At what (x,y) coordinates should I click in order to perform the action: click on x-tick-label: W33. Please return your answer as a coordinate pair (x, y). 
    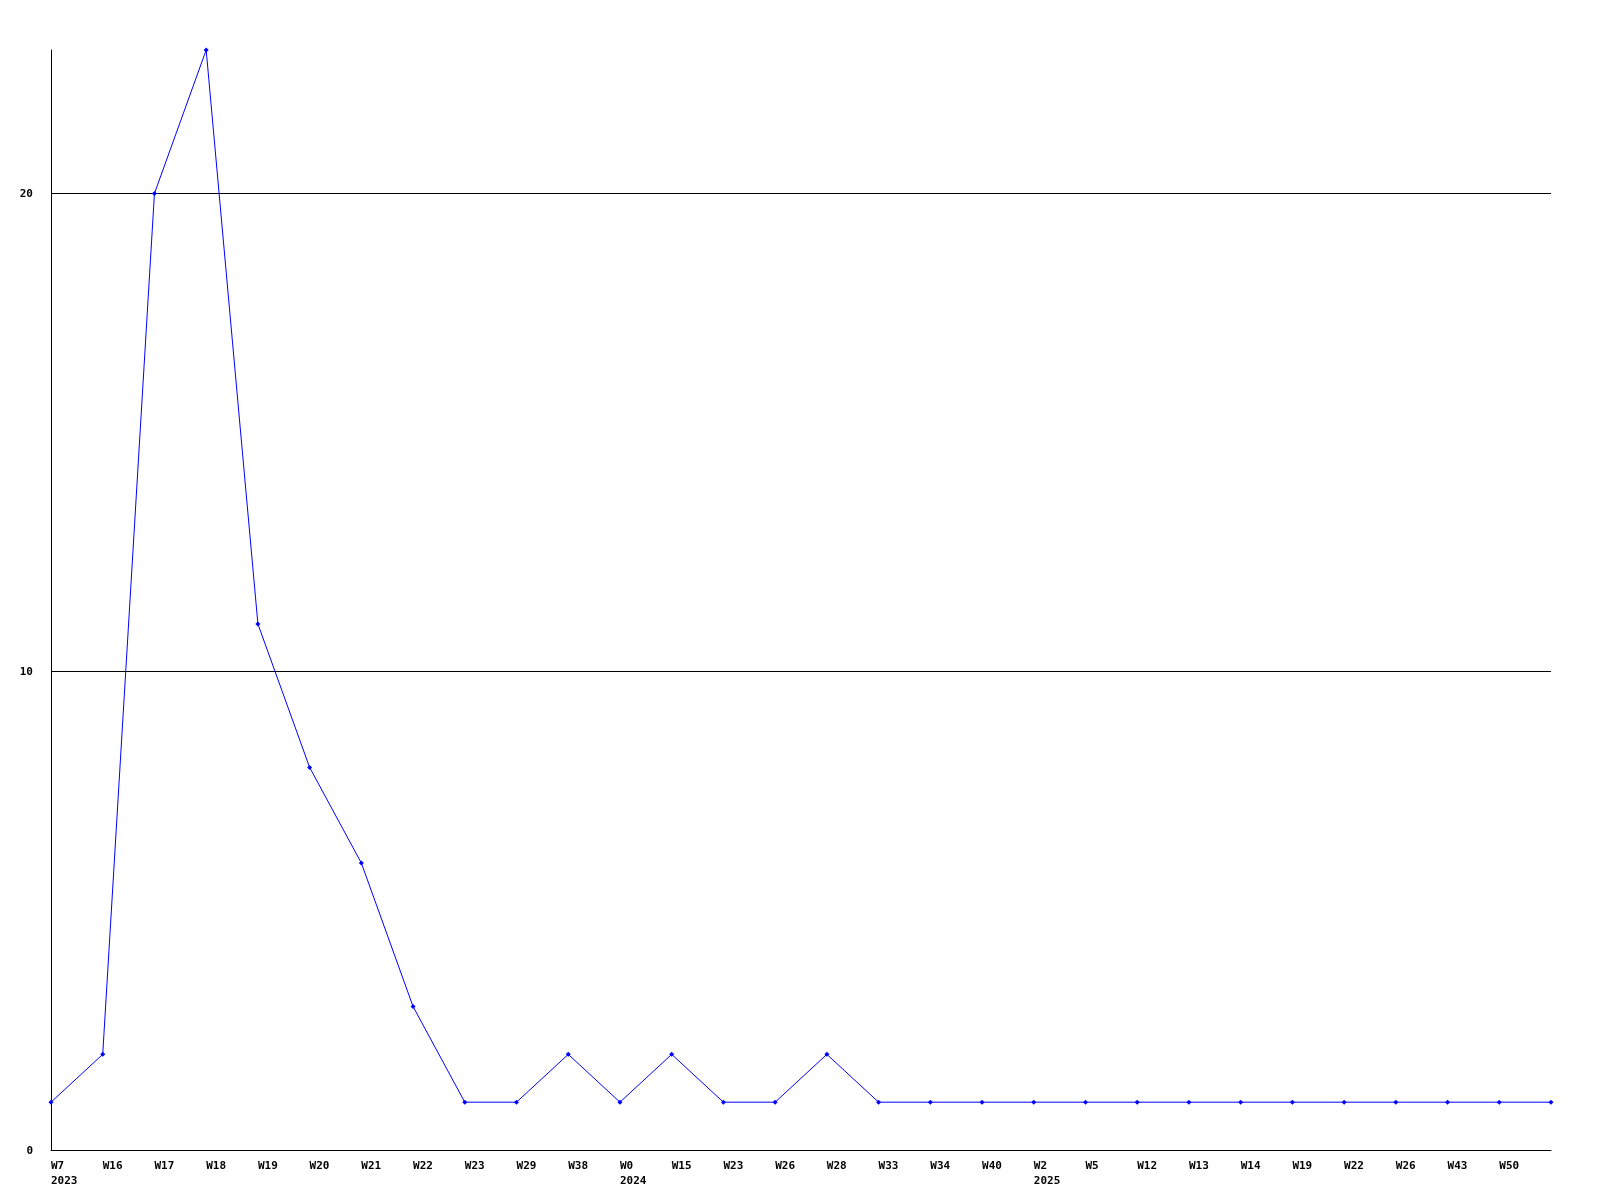
    Looking at the image, I should click on (888, 1165).